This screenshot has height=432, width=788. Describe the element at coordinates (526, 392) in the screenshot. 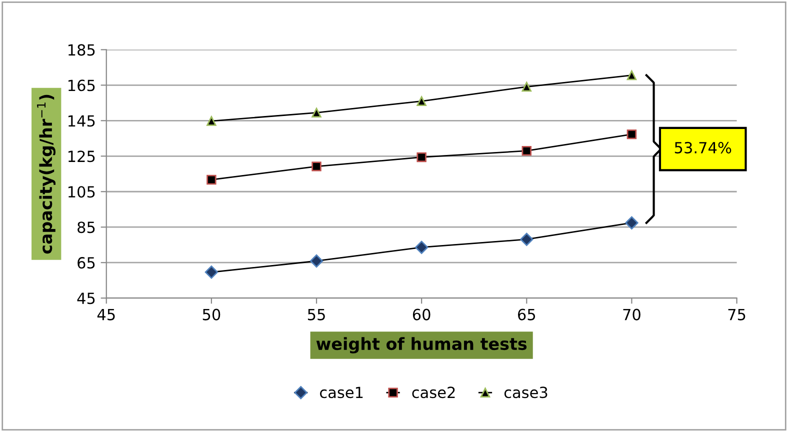

I see `legend-label: case3` at that location.